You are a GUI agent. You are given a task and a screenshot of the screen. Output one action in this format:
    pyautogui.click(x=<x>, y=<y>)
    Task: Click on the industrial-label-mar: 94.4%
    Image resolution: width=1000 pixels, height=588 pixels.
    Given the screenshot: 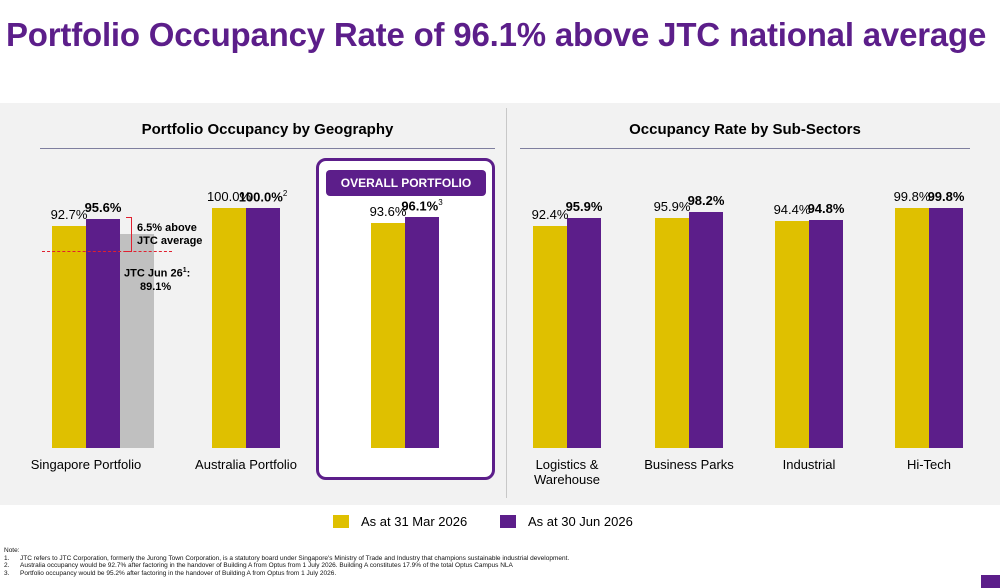 What is the action you would take?
    pyautogui.click(x=792, y=210)
    